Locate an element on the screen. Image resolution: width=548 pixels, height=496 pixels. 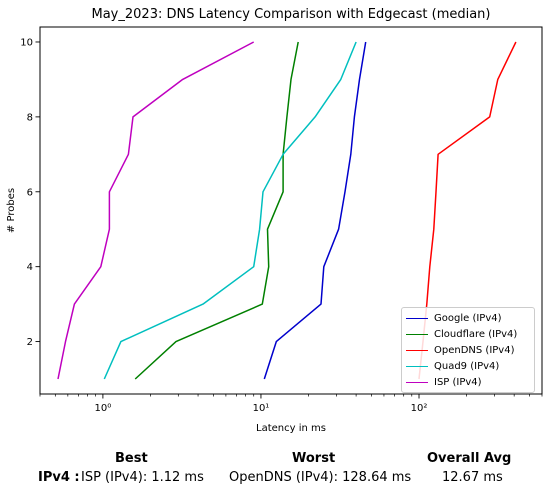
y-axis-label: # Probes is located at coordinates (11, 210).